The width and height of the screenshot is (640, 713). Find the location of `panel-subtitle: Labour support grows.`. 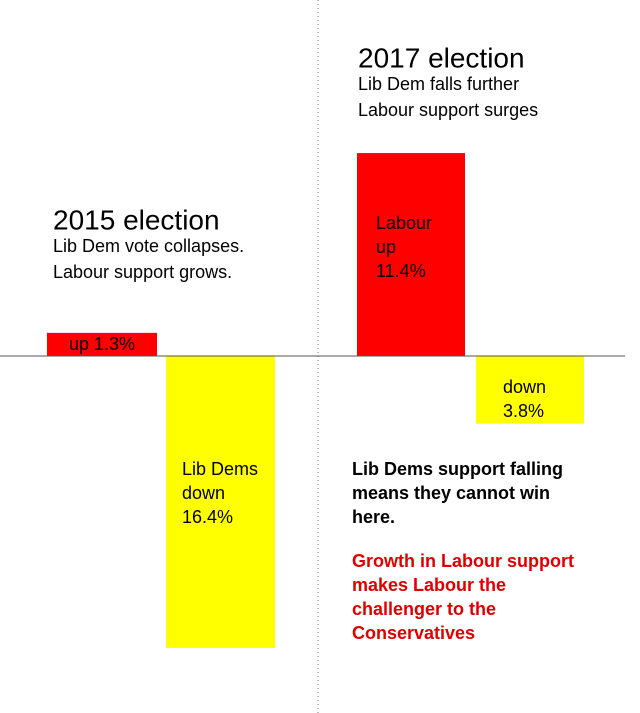

panel-subtitle: Labour support grows. is located at coordinates (142, 272).